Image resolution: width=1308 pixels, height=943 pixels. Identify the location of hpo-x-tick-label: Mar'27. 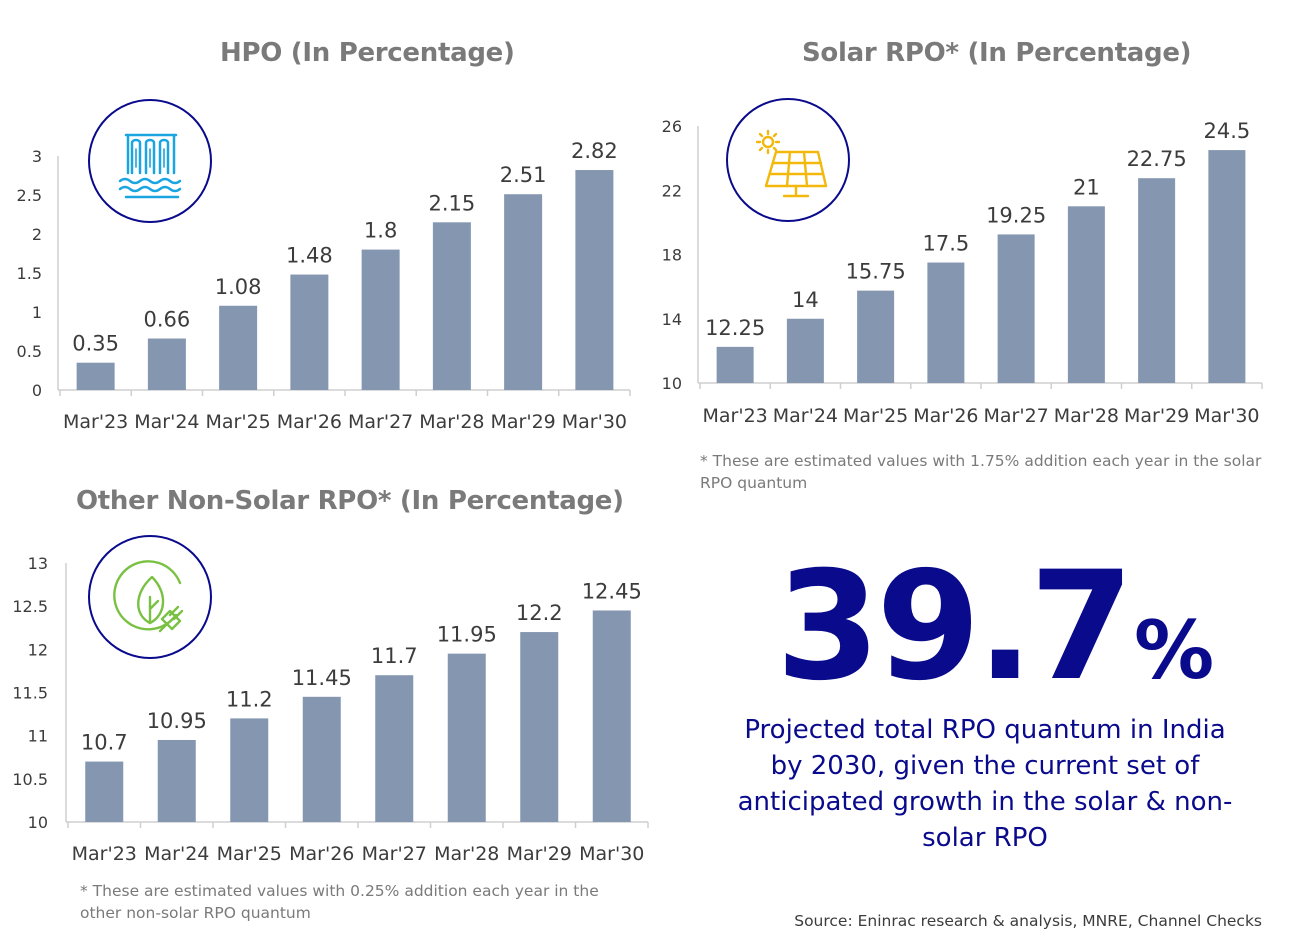
(380, 422).